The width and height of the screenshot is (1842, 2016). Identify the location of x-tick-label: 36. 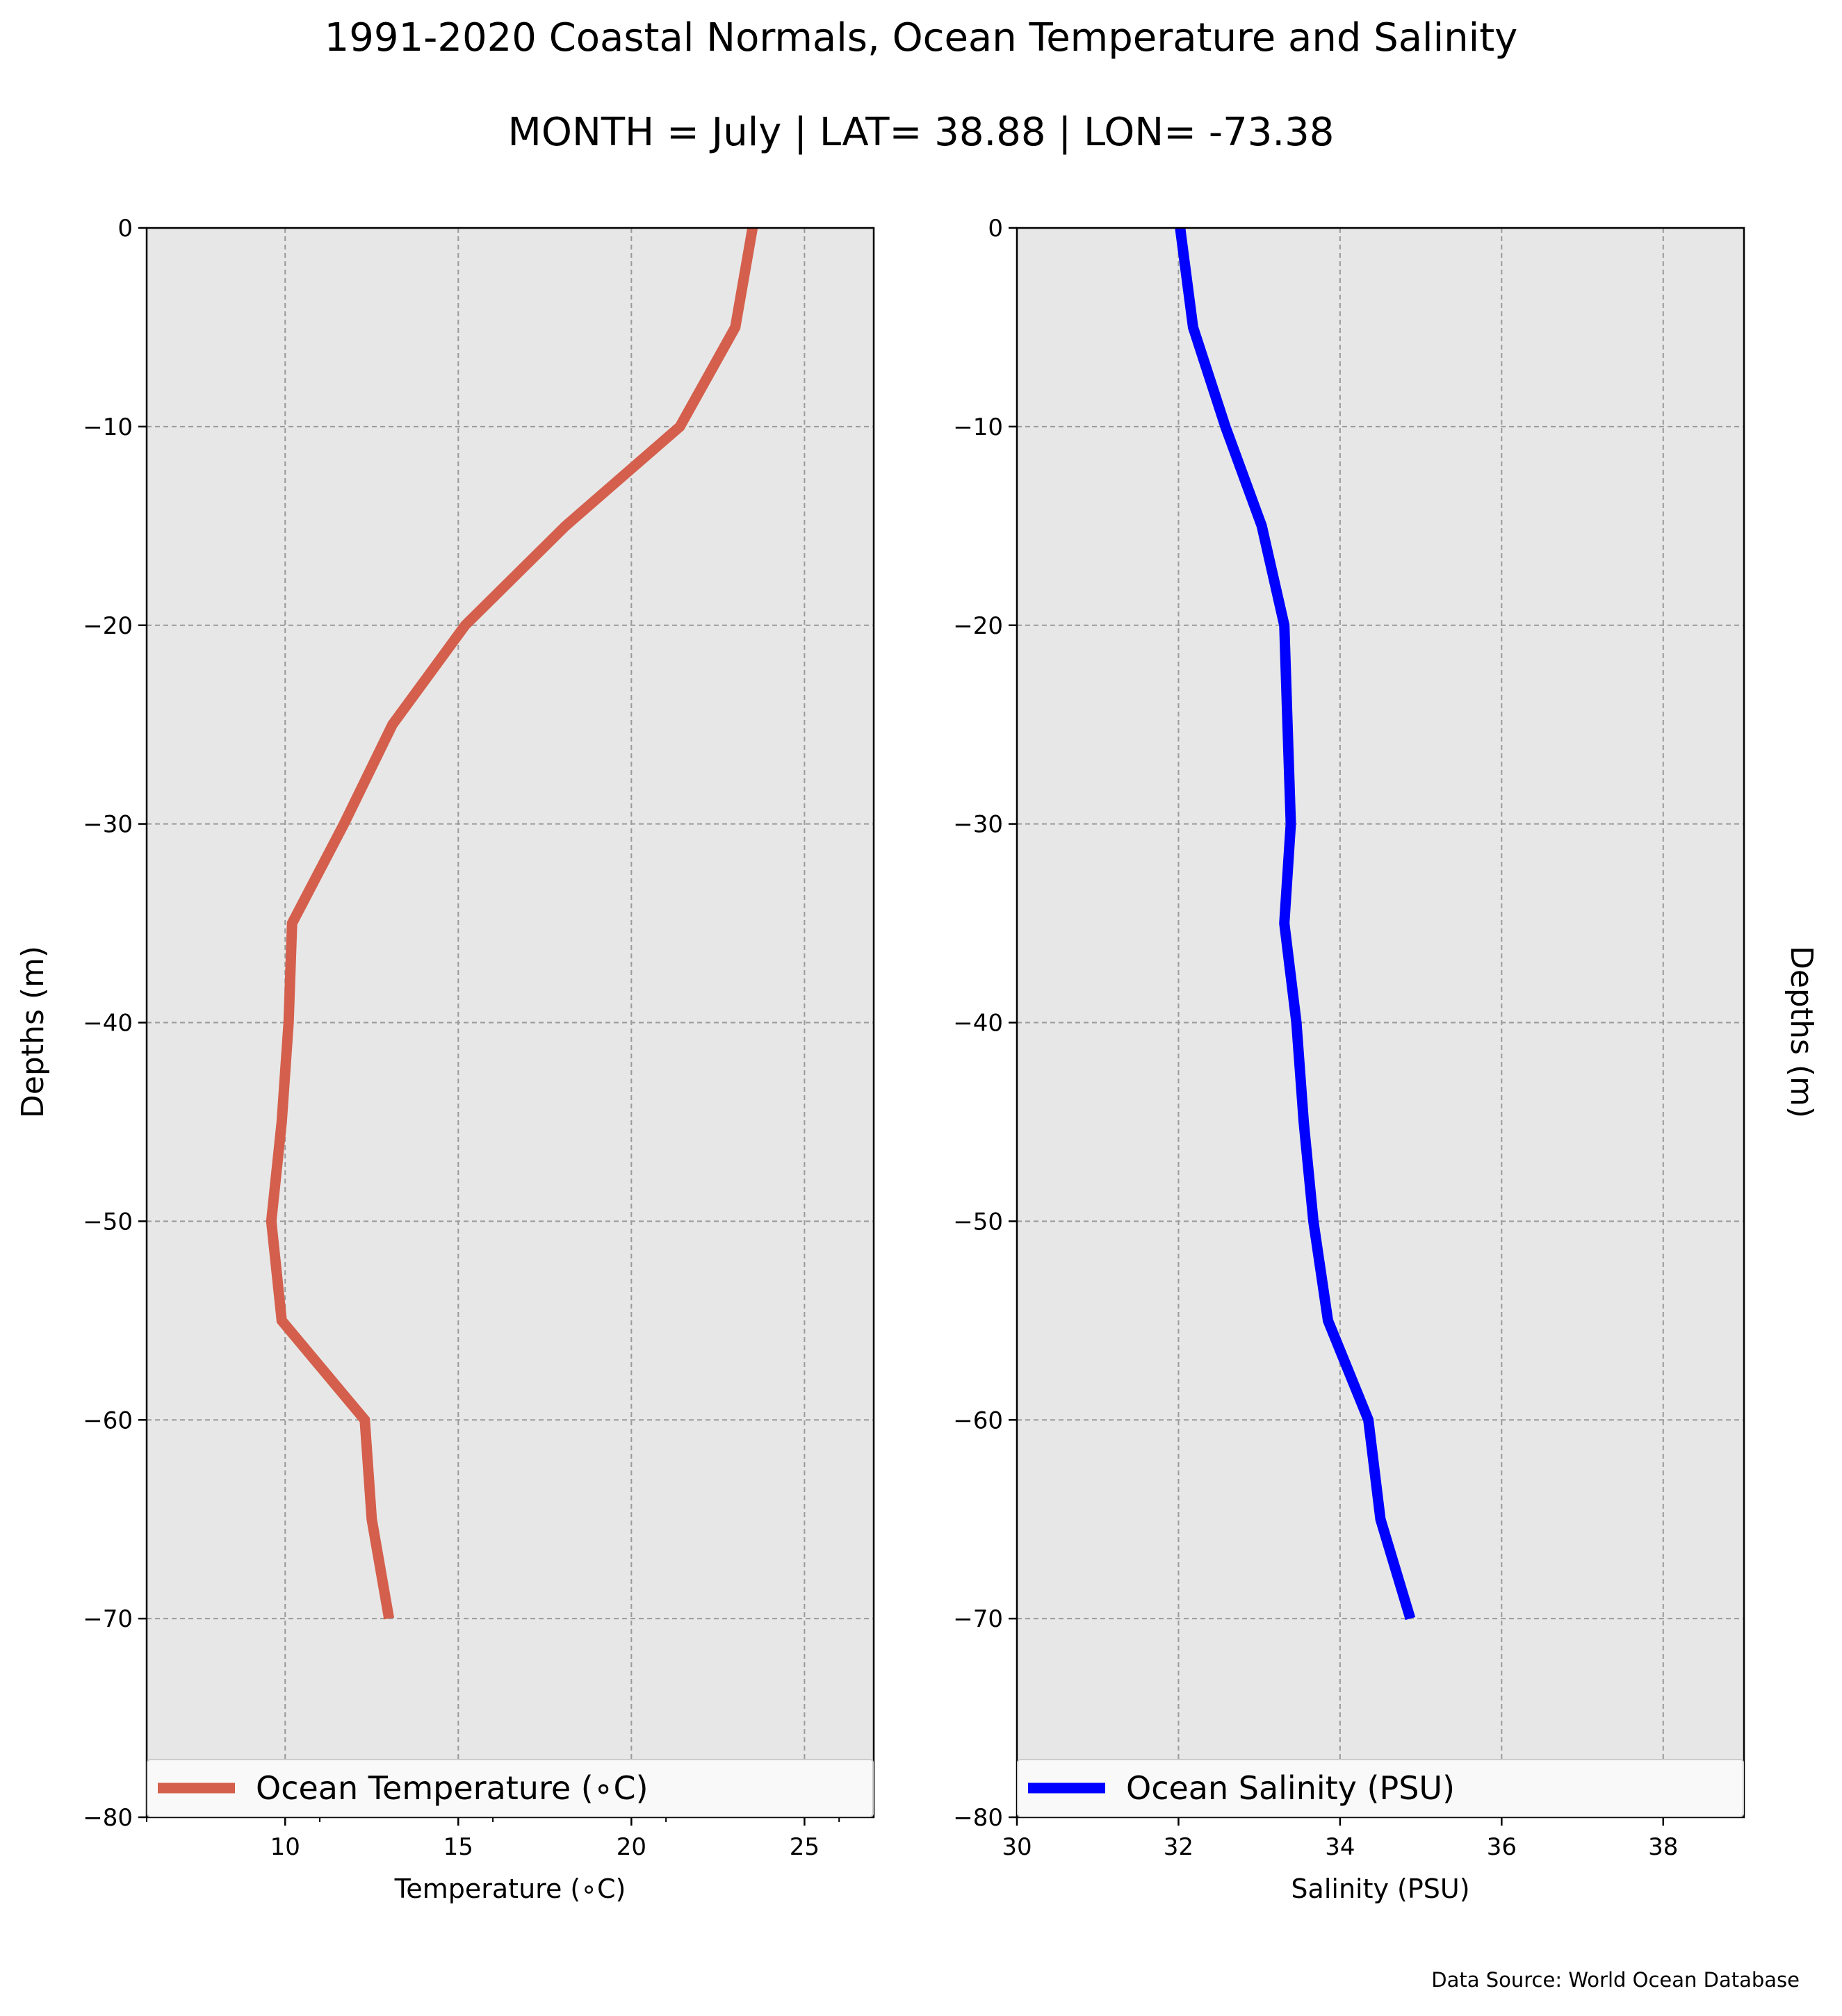
(1502, 1847).